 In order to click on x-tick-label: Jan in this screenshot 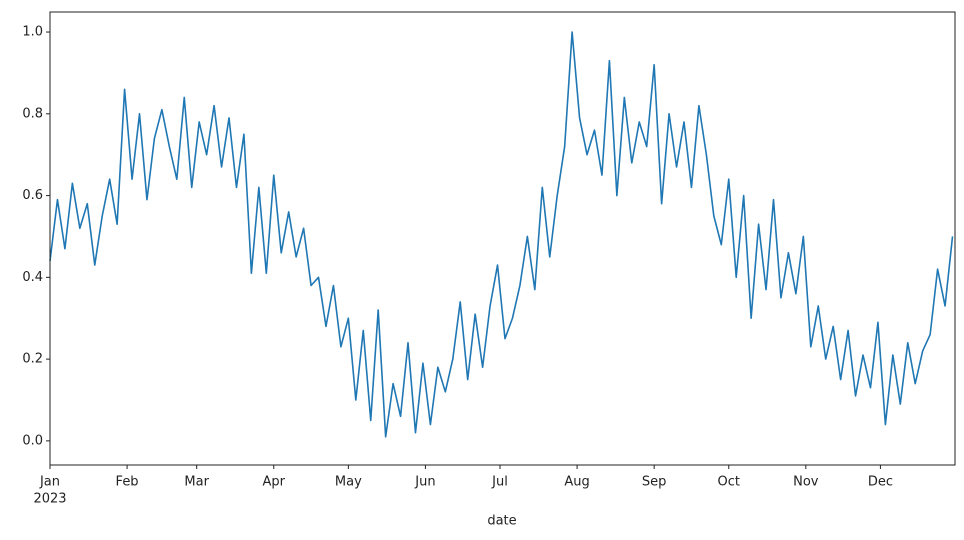, I will do `click(49, 482)`.